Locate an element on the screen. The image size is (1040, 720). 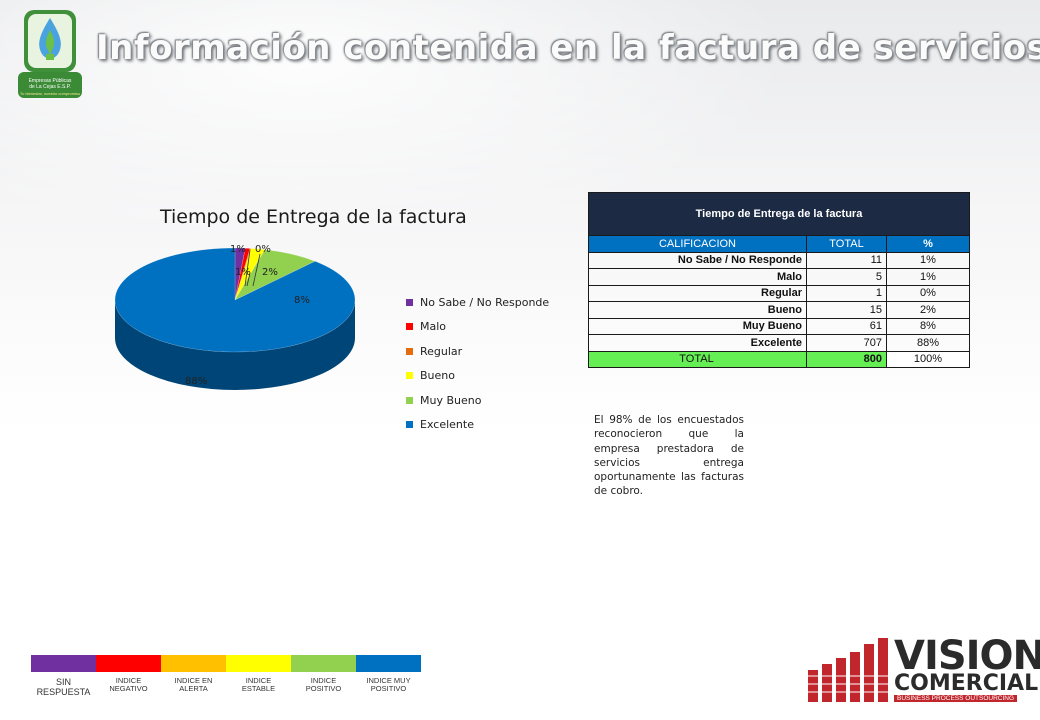
row-total: 11 is located at coordinates (846, 260).